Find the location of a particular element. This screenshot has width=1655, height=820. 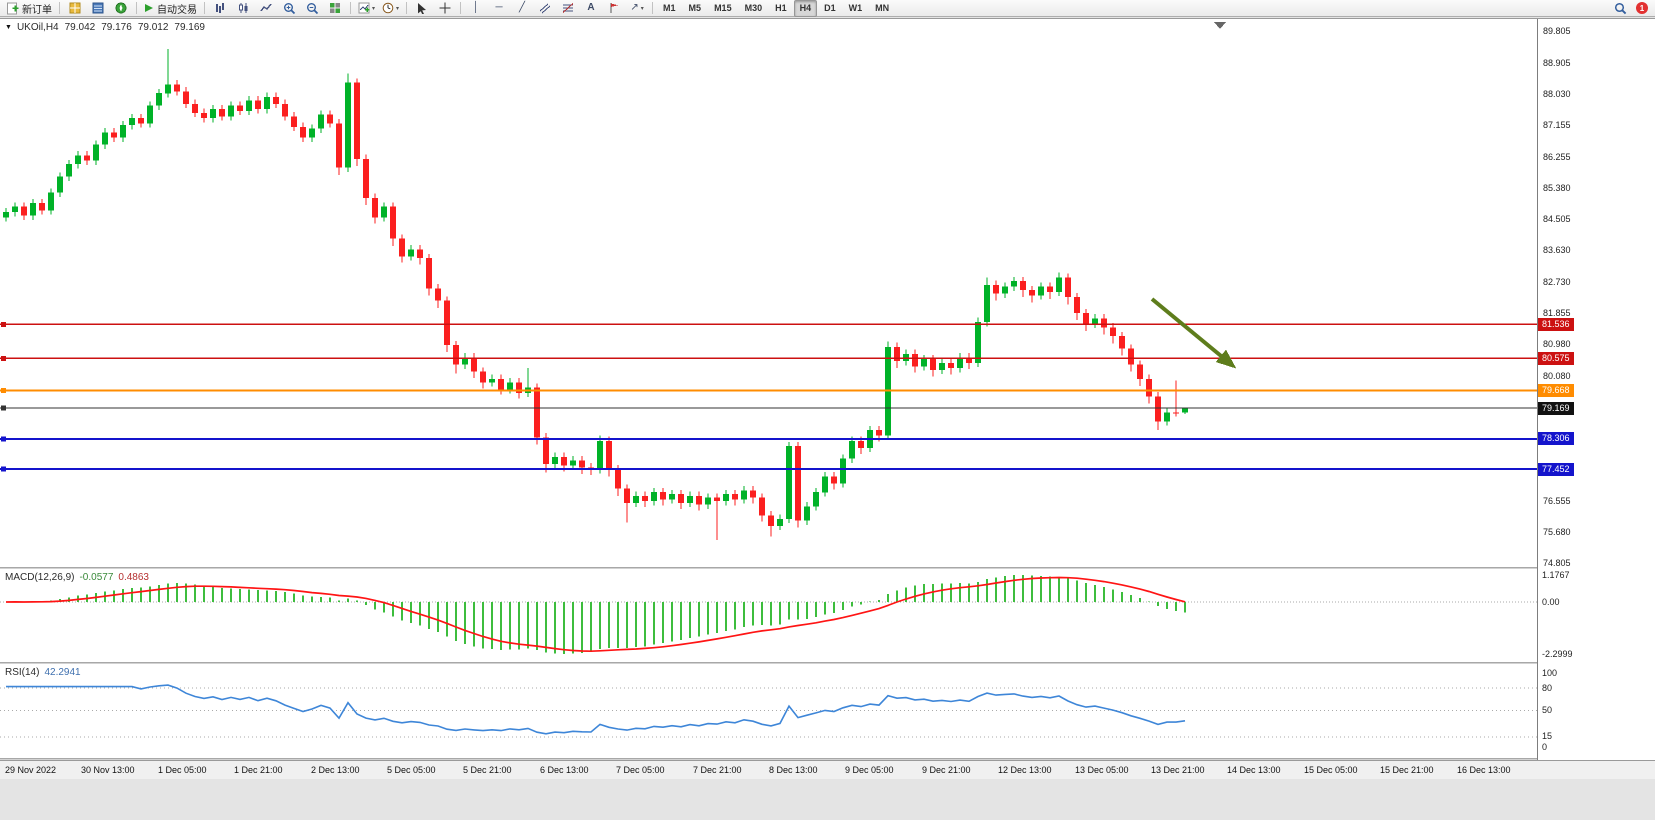

toolbar: 新订单 自动交易 ▾ ▾ is located at coordinates (827, 8).